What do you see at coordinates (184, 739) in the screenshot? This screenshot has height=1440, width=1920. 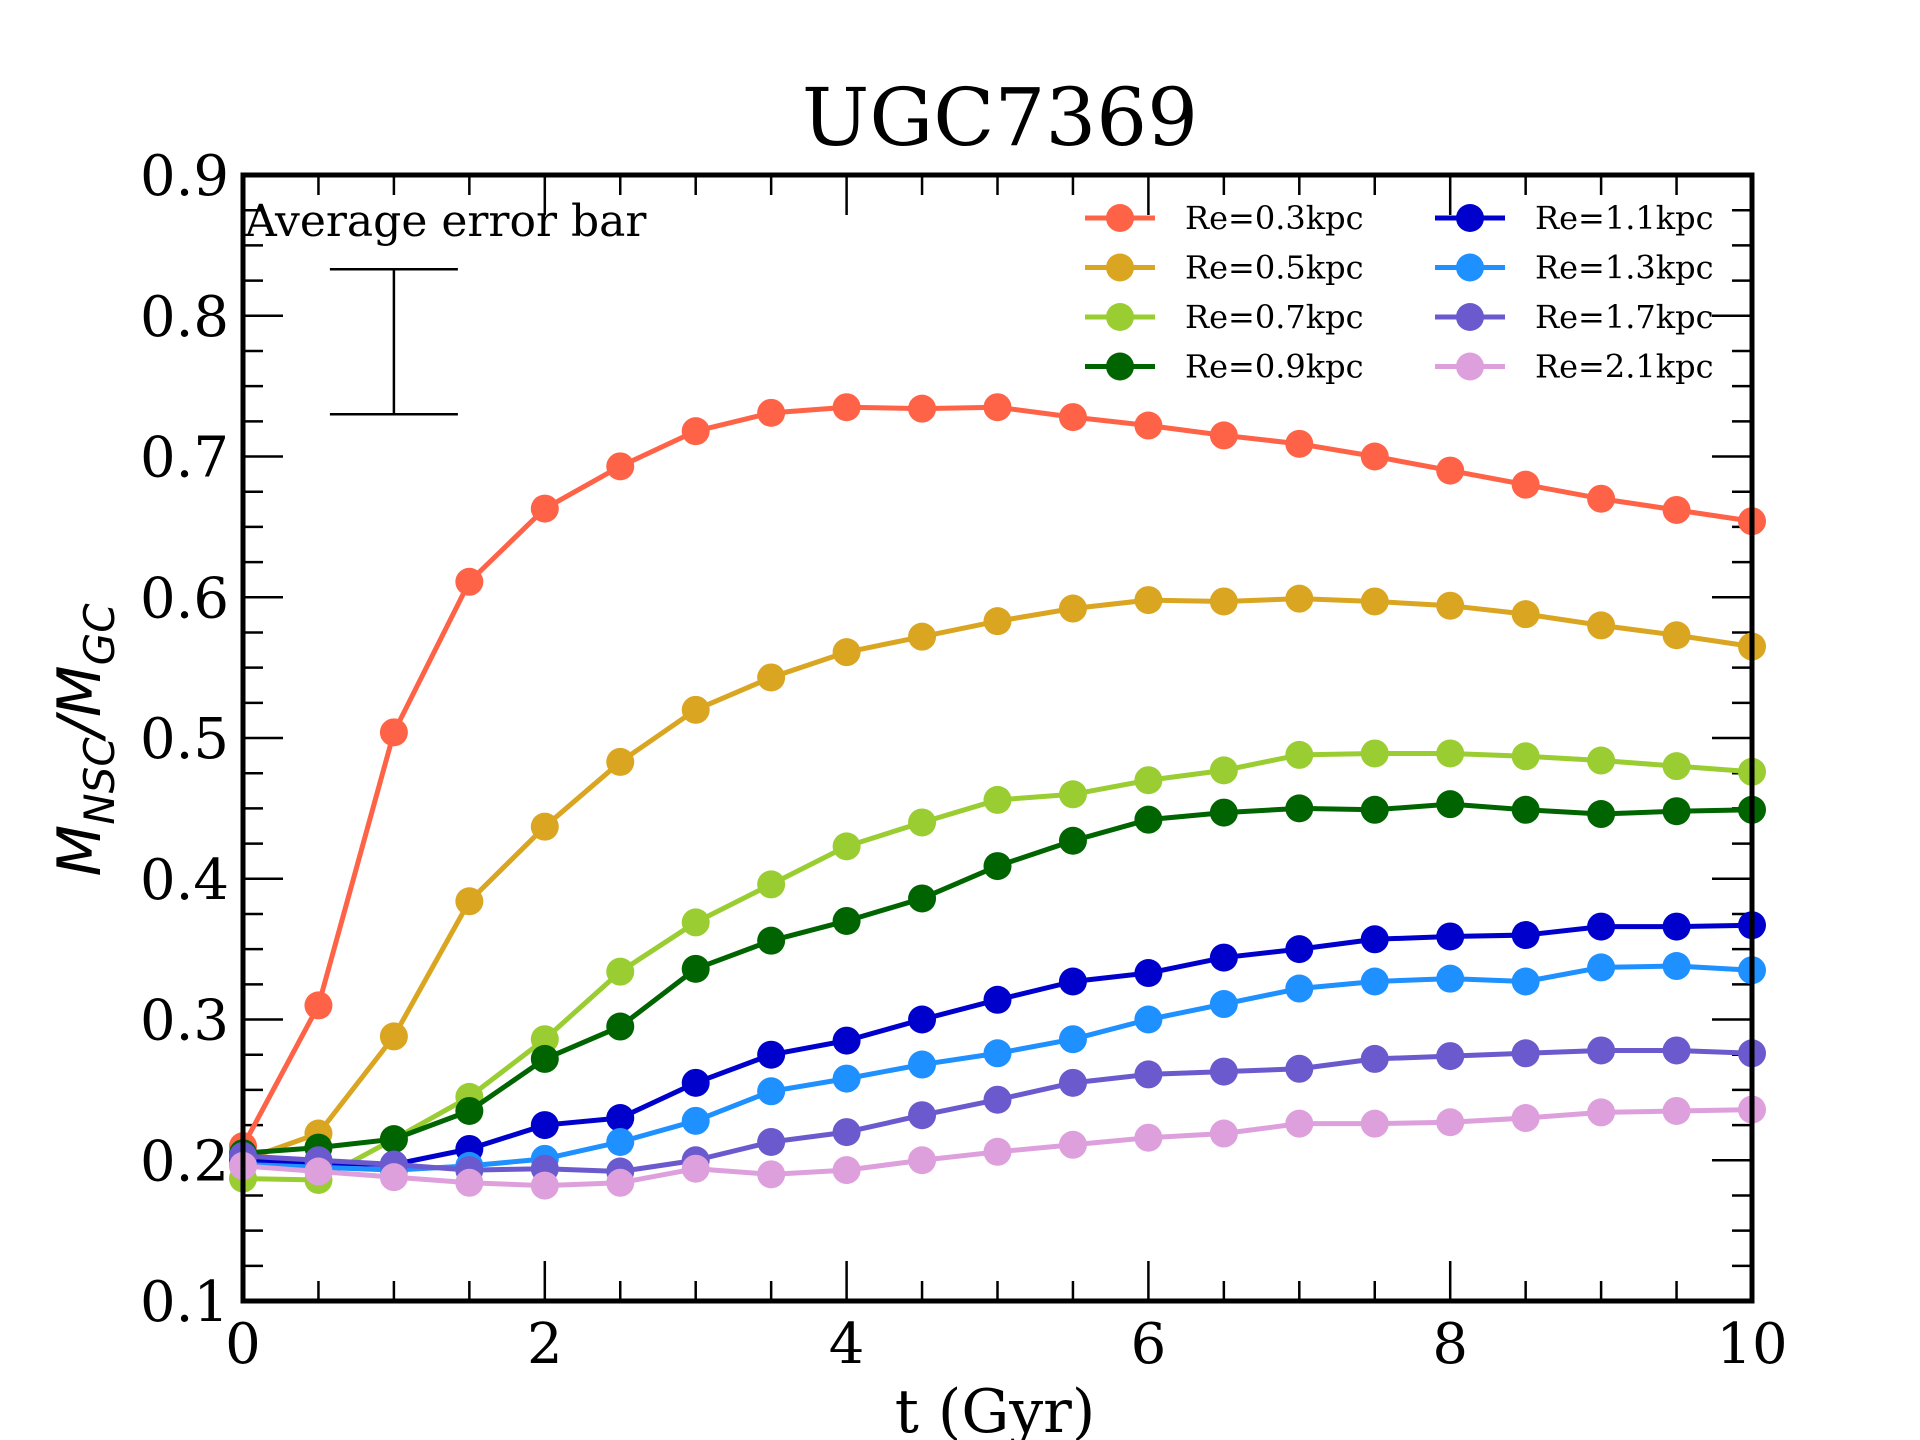 I see `y-tick-label: 0.5` at bounding box center [184, 739].